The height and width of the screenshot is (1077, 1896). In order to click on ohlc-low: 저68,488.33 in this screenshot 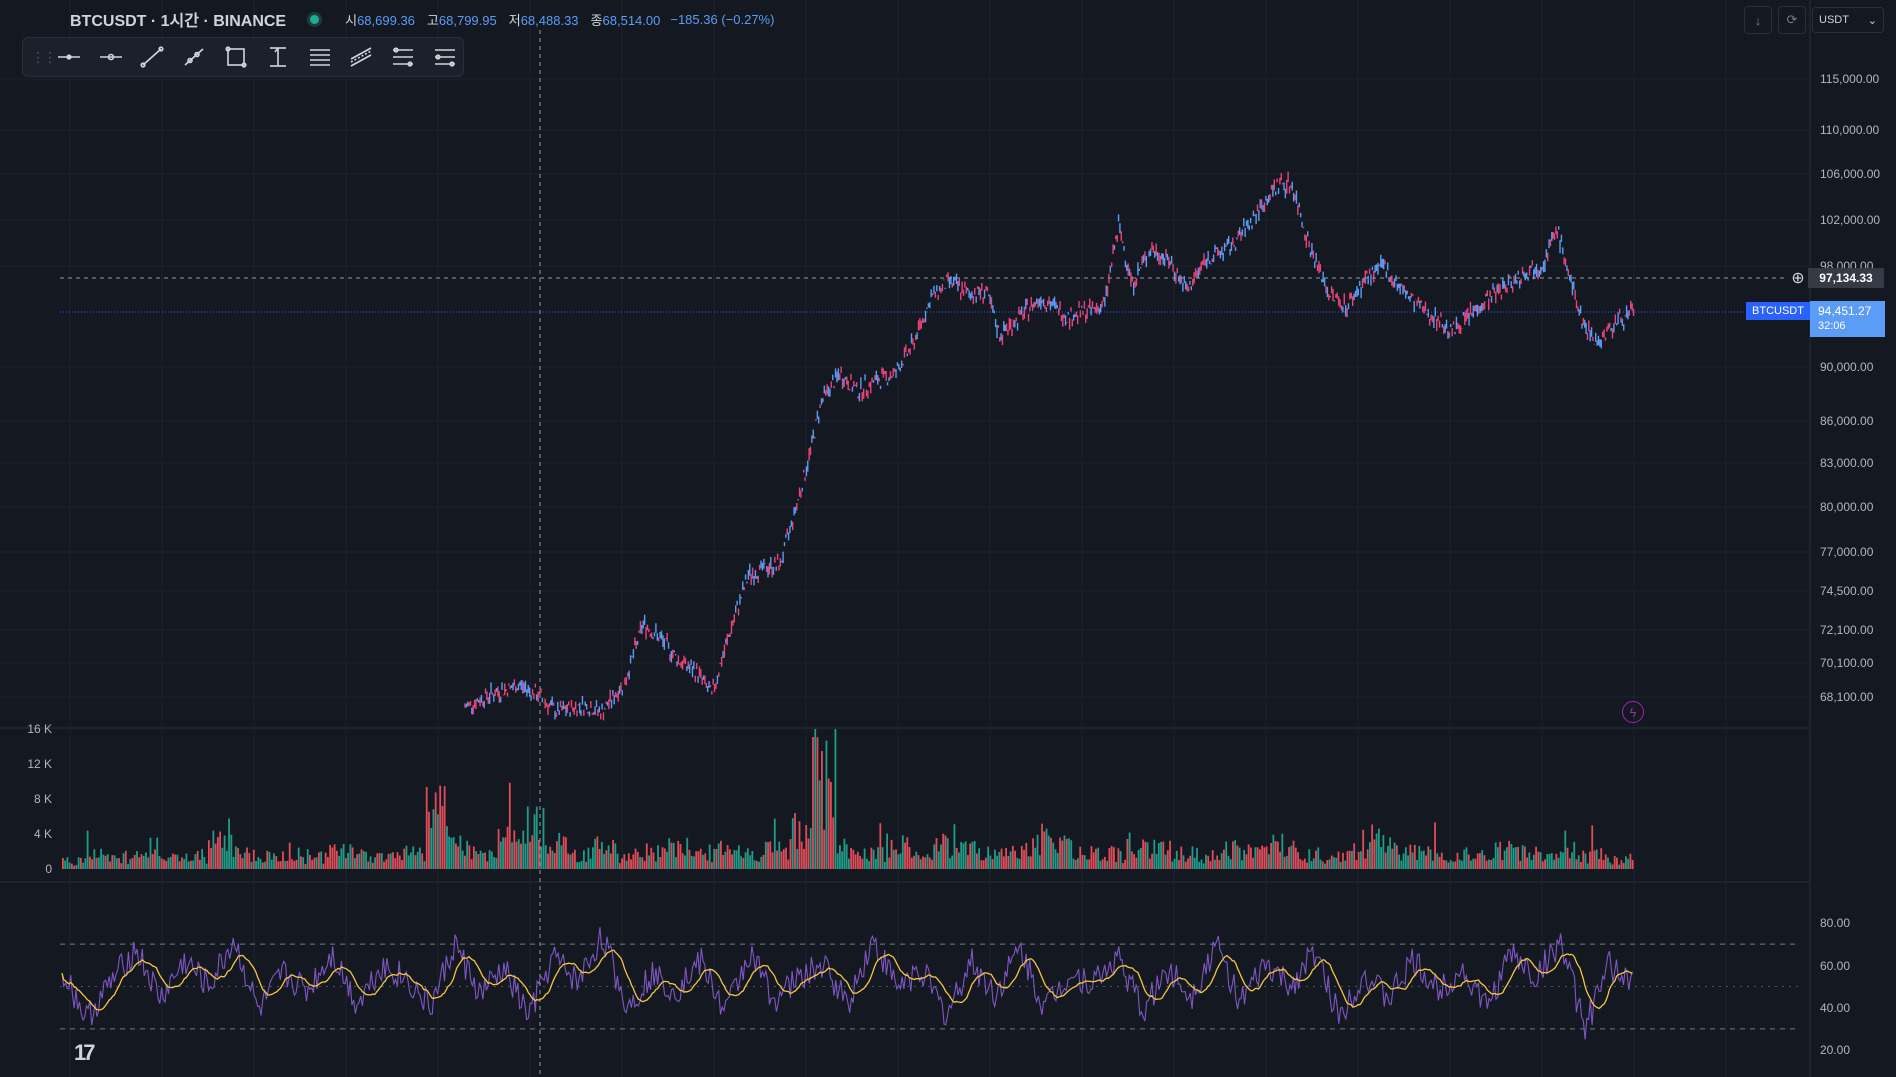, I will do `click(543, 20)`.